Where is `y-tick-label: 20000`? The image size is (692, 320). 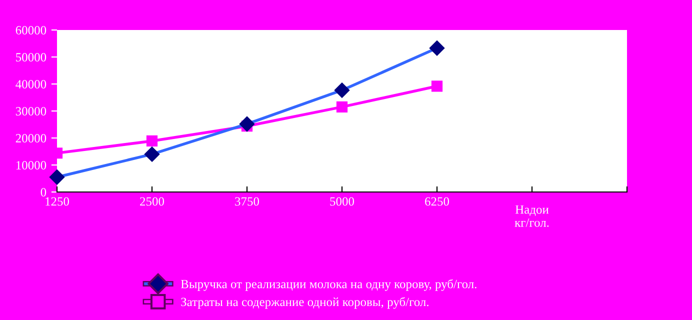
y-tick-label: 20000 is located at coordinates (31, 138).